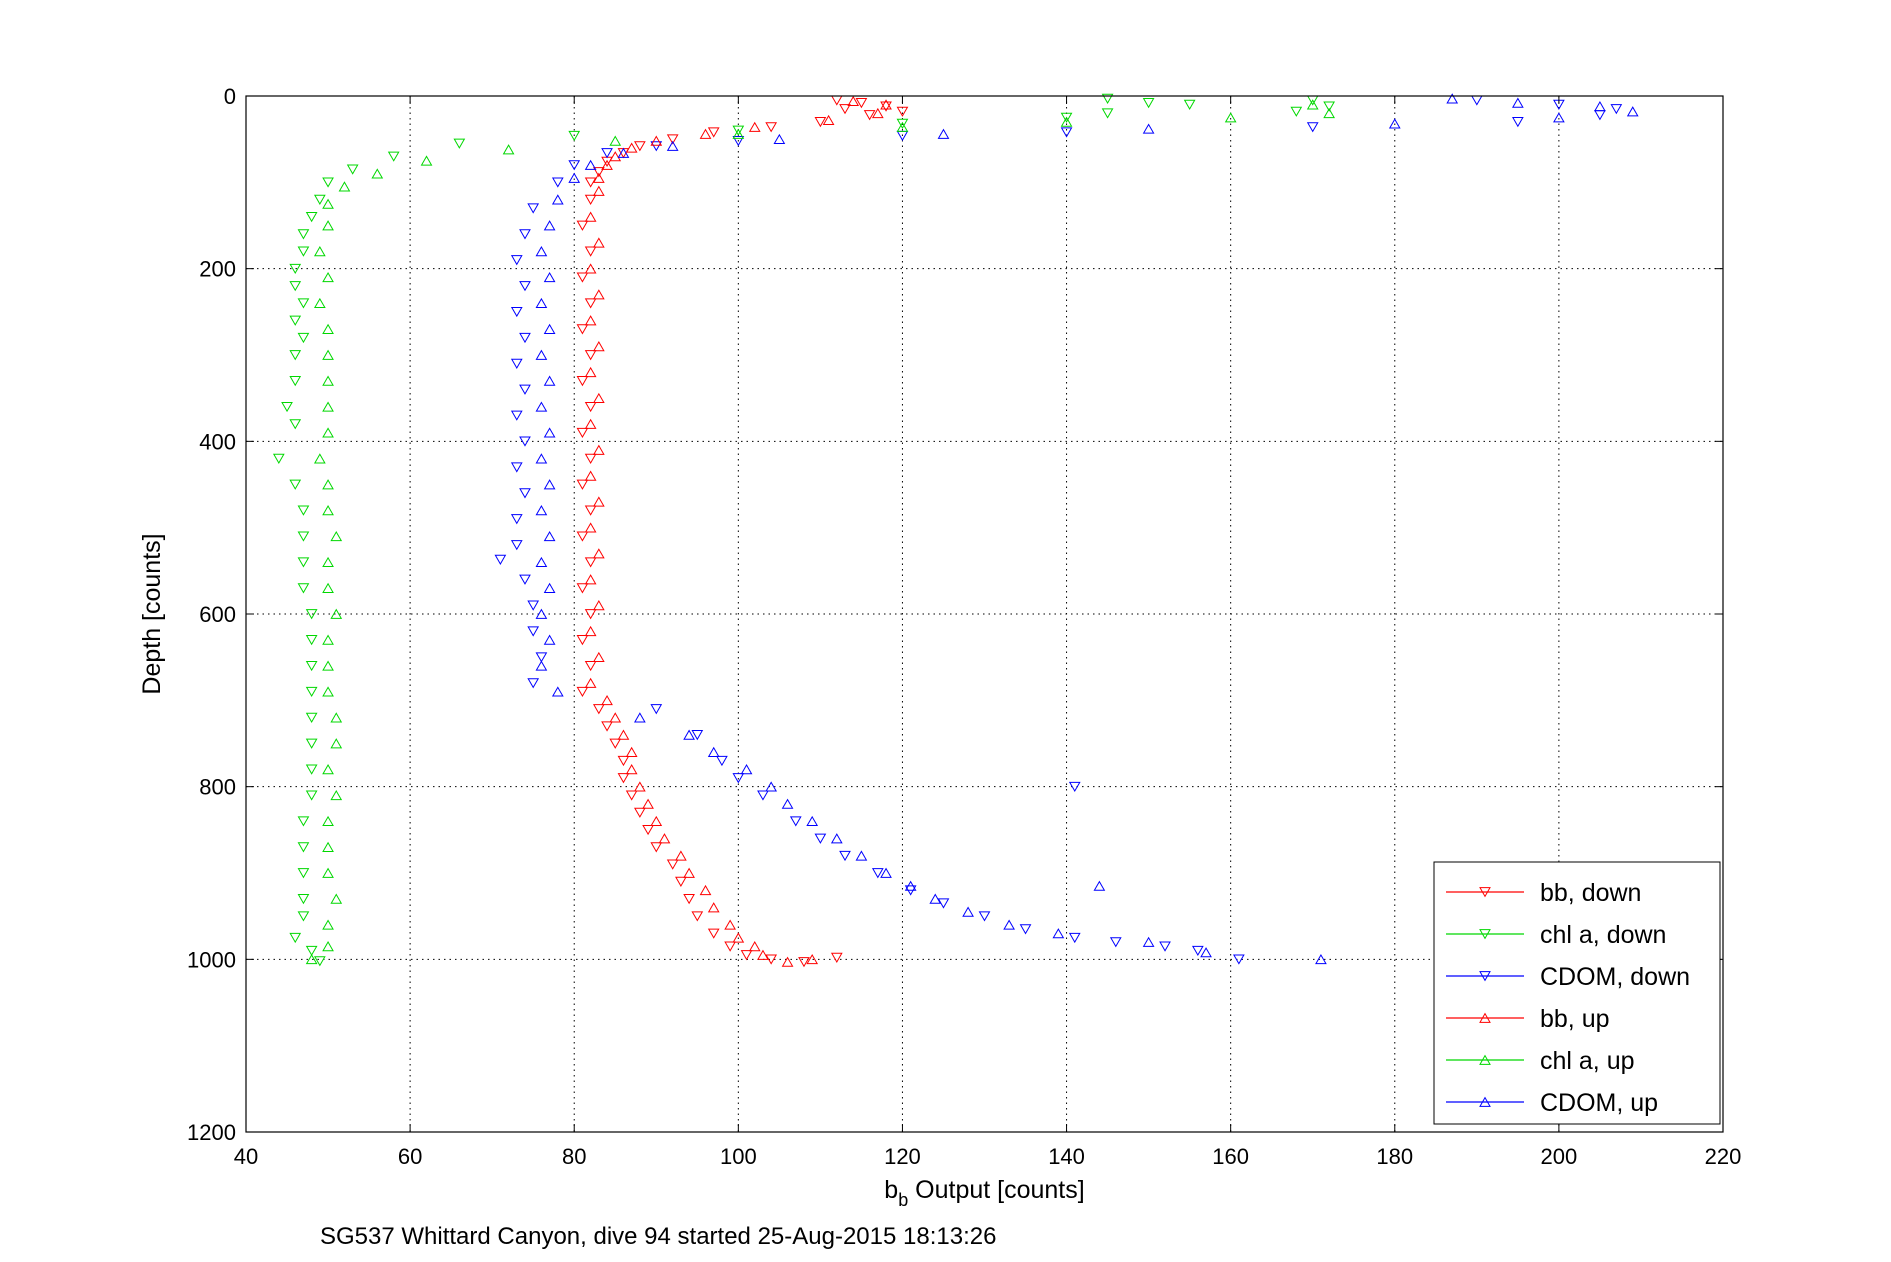  What do you see at coordinates (1615, 977) in the screenshot?
I see `legend-label: CDOM, down` at bounding box center [1615, 977].